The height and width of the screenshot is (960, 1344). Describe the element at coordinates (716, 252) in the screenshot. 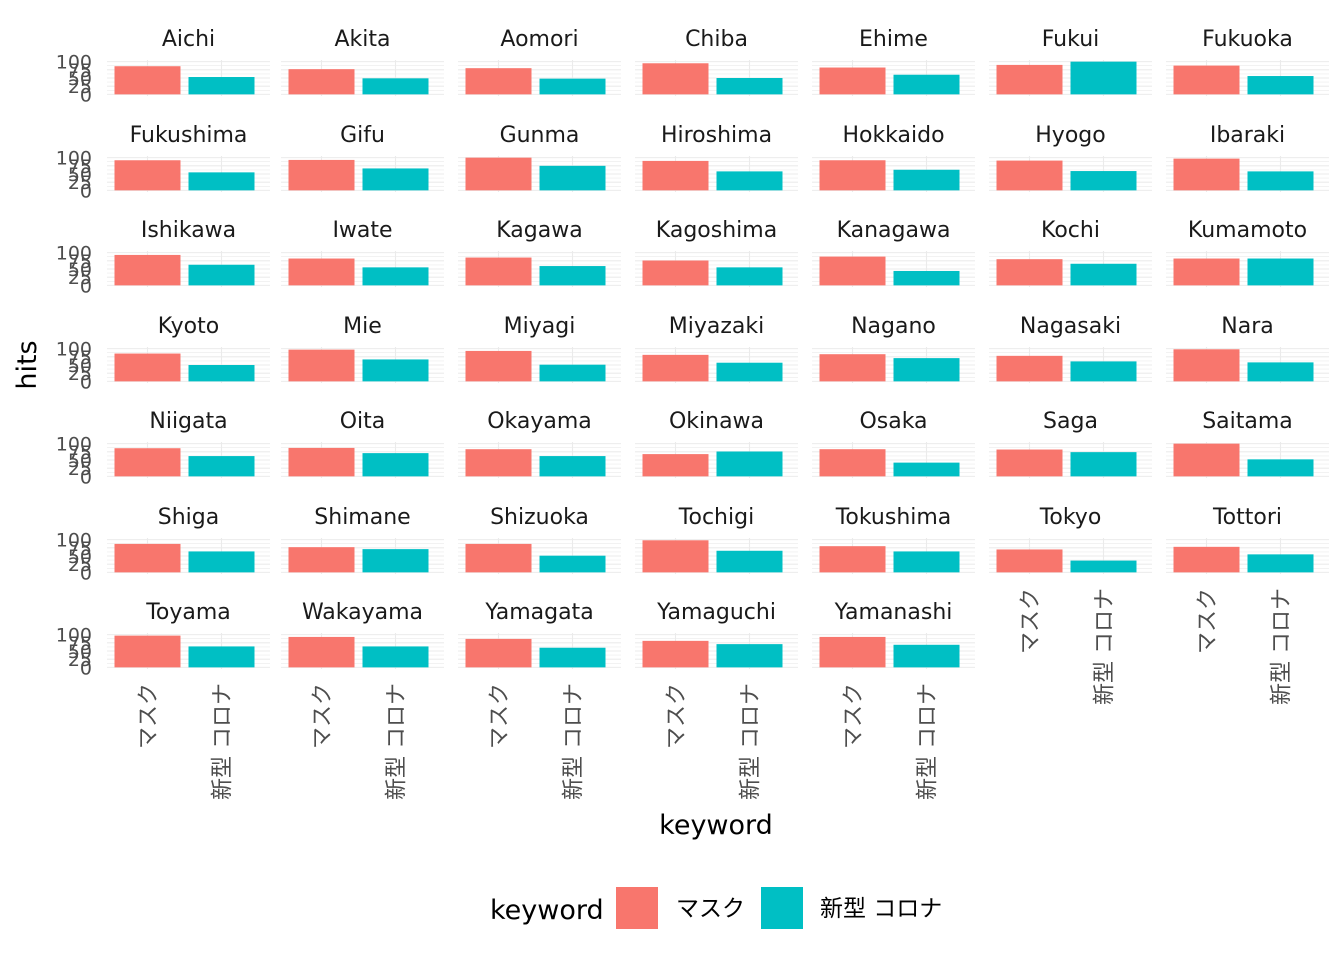

I see `panel-kagoshima: Kagoshima` at that location.